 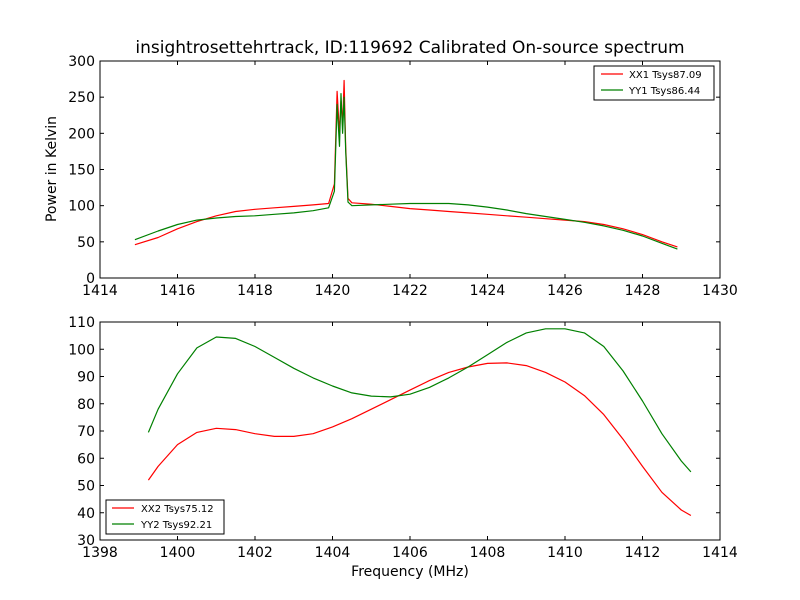 I want to click on x-tick-label: 1410, so click(x=565, y=553).